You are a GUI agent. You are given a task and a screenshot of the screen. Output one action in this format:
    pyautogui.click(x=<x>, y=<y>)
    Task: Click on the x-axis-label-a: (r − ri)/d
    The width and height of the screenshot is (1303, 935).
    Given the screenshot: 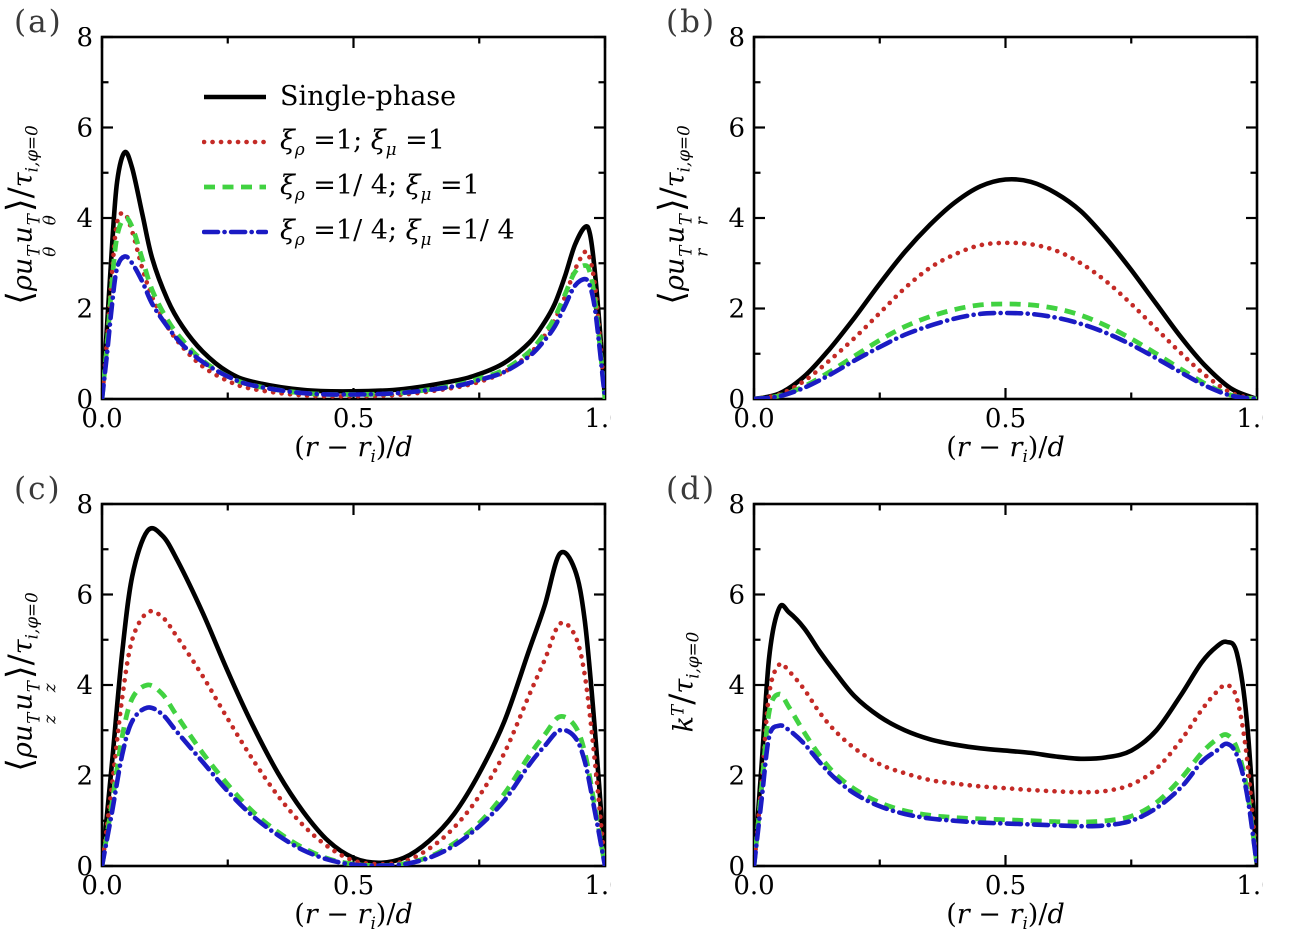 What is the action you would take?
    pyautogui.click(x=353, y=449)
    